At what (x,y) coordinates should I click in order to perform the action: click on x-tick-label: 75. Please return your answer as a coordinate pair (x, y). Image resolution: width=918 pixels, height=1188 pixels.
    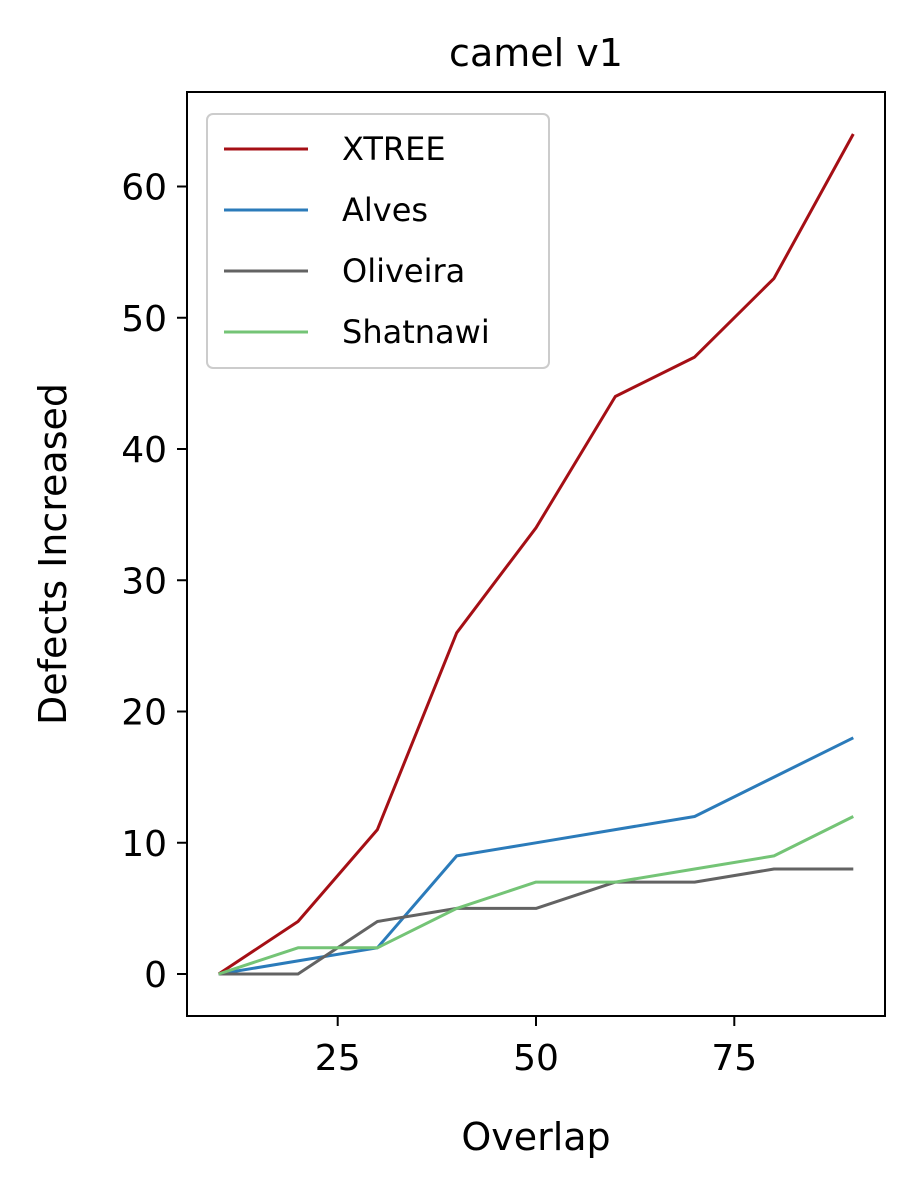
    Looking at the image, I should click on (734, 1058).